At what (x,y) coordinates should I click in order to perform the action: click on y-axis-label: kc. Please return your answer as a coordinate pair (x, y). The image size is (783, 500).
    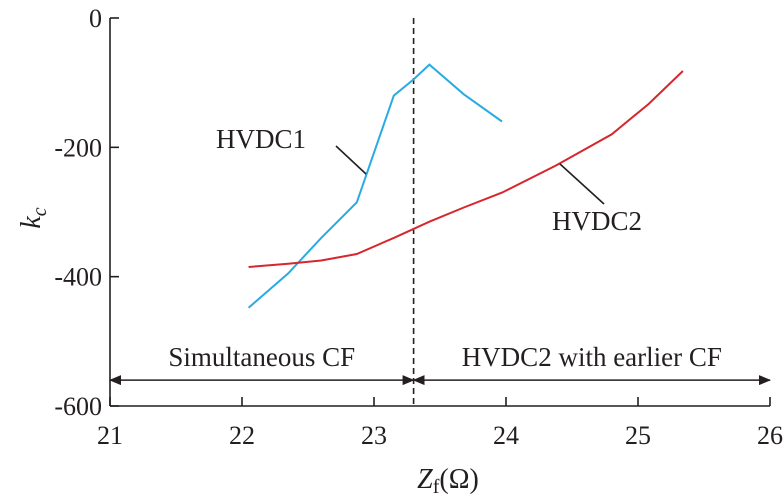
    Looking at the image, I should click on (33, 217).